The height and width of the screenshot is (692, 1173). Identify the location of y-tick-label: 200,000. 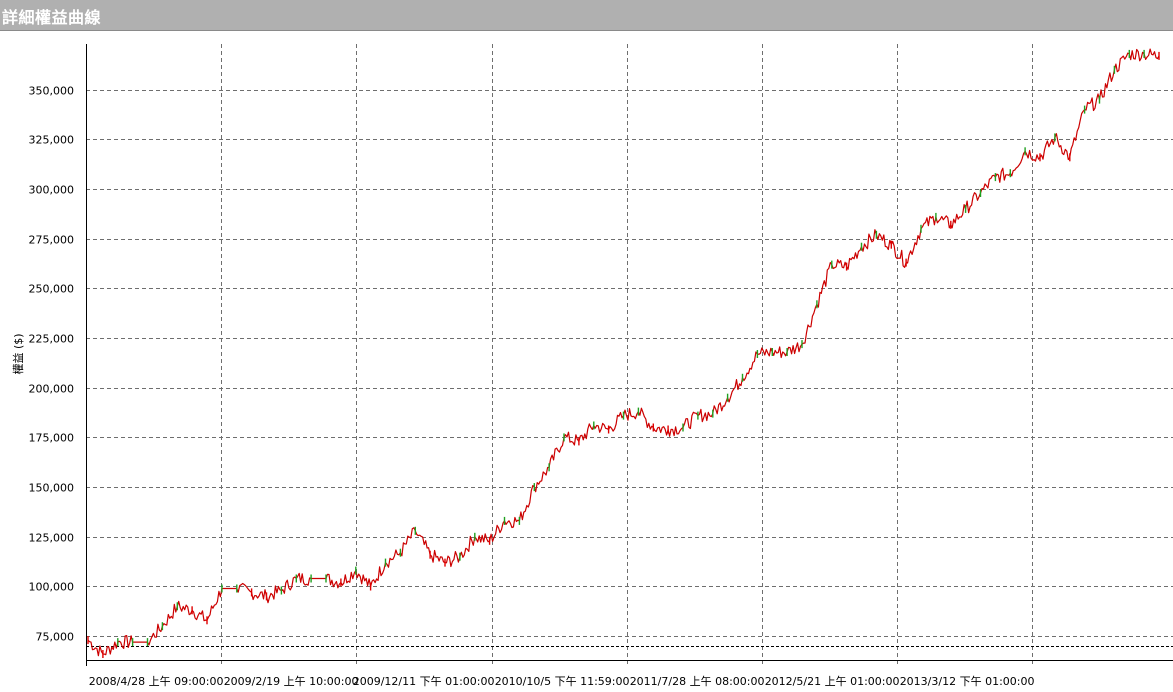
(52, 389).